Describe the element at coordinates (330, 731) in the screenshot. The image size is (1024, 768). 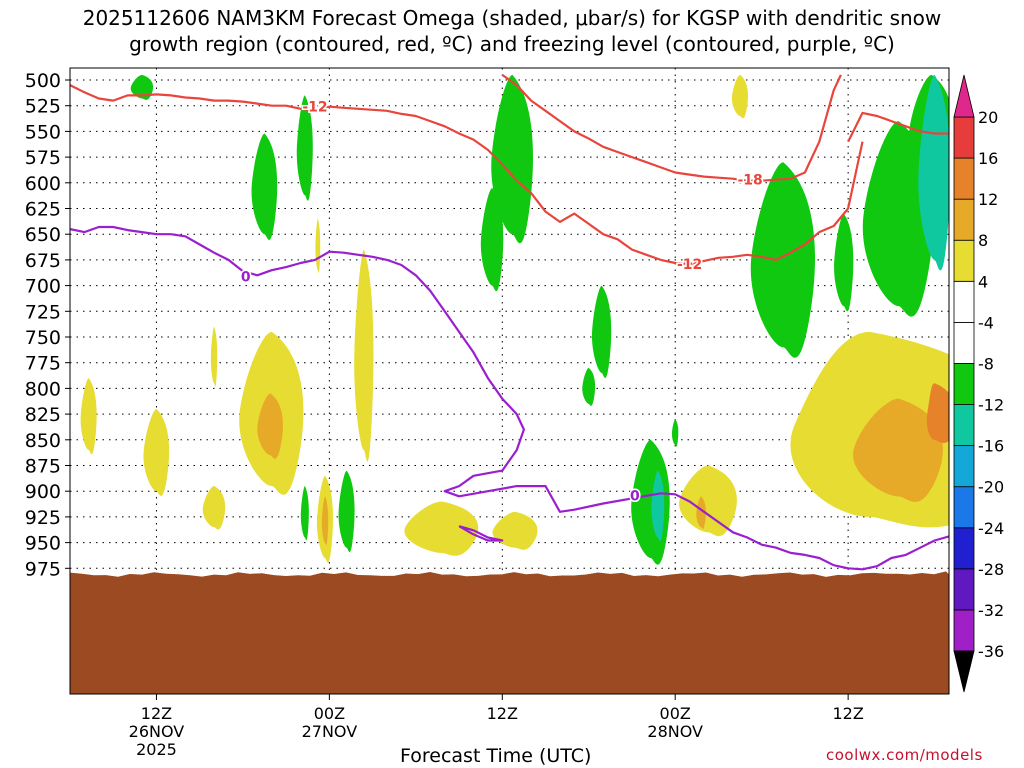
I see `x-tick-label: 27NOV` at that location.